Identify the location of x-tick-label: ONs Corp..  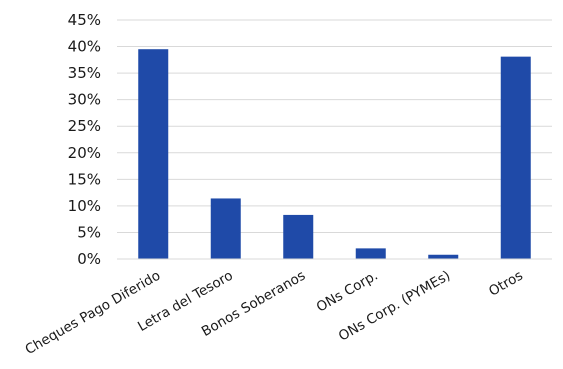
(347, 292).